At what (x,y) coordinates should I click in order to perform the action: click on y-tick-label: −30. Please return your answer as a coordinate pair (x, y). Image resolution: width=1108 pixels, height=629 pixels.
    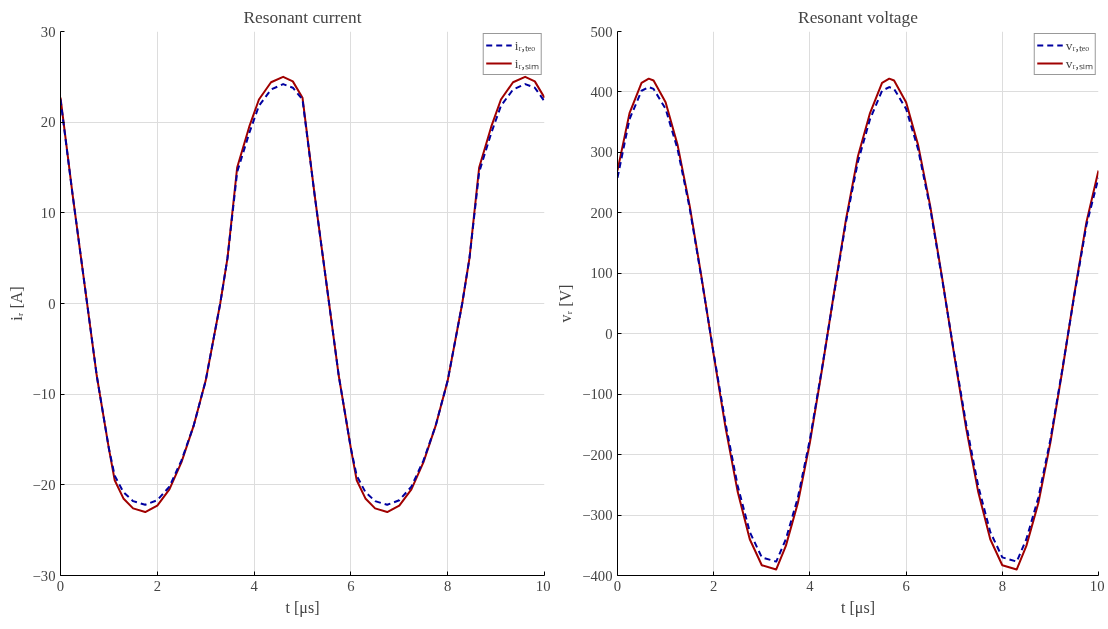
    Looking at the image, I should click on (44, 575).